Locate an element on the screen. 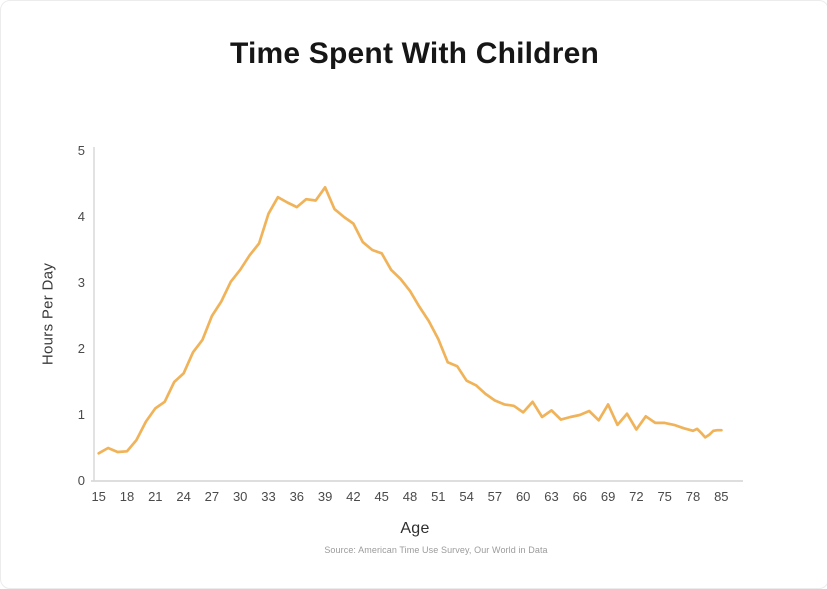 The image size is (827, 589). x-tick-label: 33 is located at coordinates (268, 496).